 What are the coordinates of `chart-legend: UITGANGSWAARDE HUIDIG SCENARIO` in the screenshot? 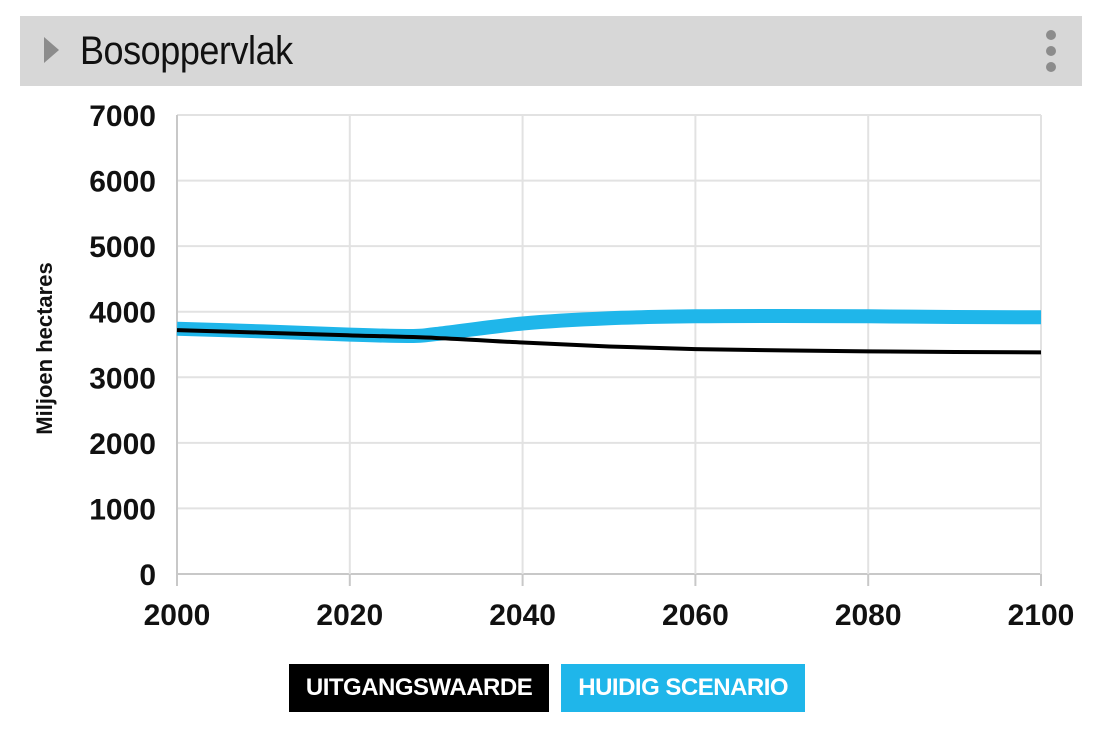 It's located at (547, 688).